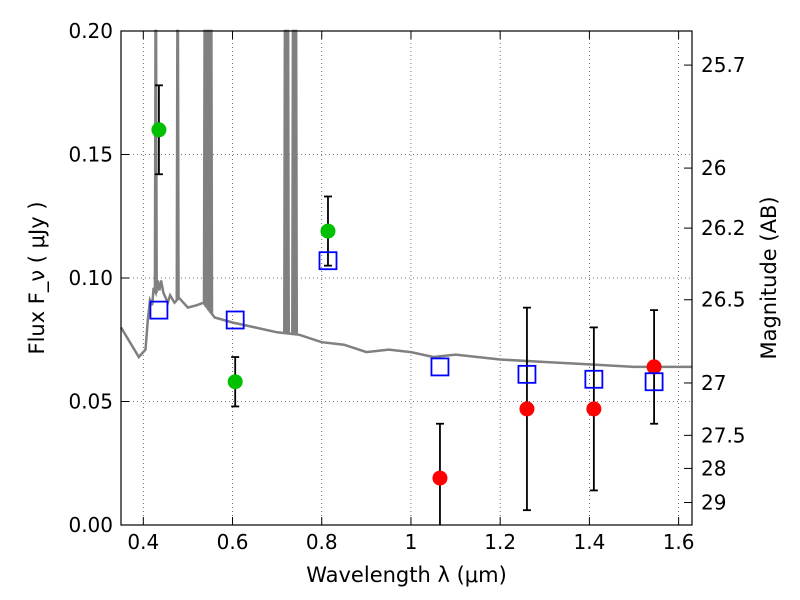 The height and width of the screenshot is (600, 800). What do you see at coordinates (233, 542) in the screenshot?
I see `x-tick-label: 0.6` at bounding box center [233, 542].